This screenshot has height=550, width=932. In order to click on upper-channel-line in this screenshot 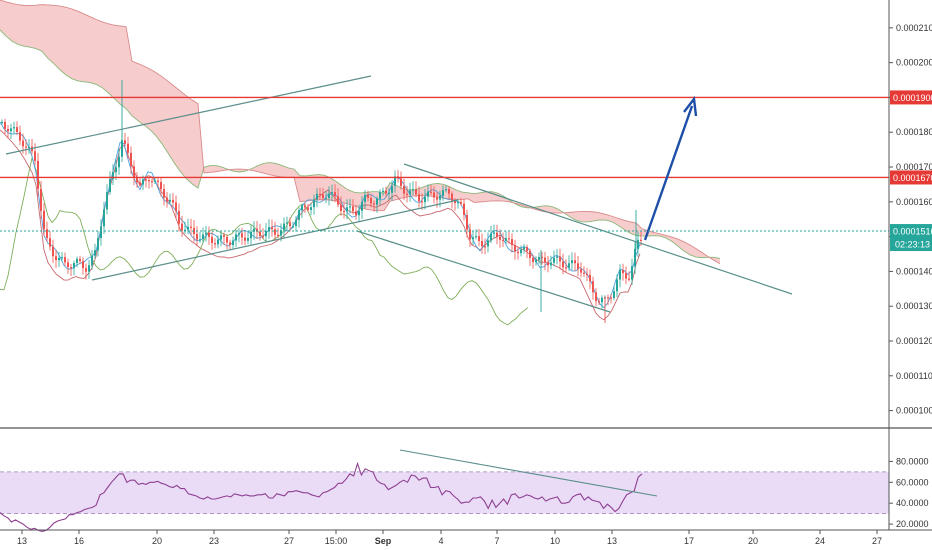, I will do `click(188, 115)`.